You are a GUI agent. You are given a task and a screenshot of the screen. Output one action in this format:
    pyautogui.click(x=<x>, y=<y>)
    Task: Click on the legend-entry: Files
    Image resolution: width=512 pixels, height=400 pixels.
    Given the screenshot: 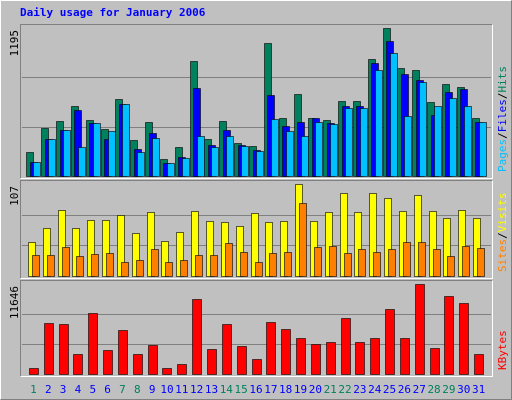 What is the action you would take?
    pyautogui.click(x=502, y=115)
    